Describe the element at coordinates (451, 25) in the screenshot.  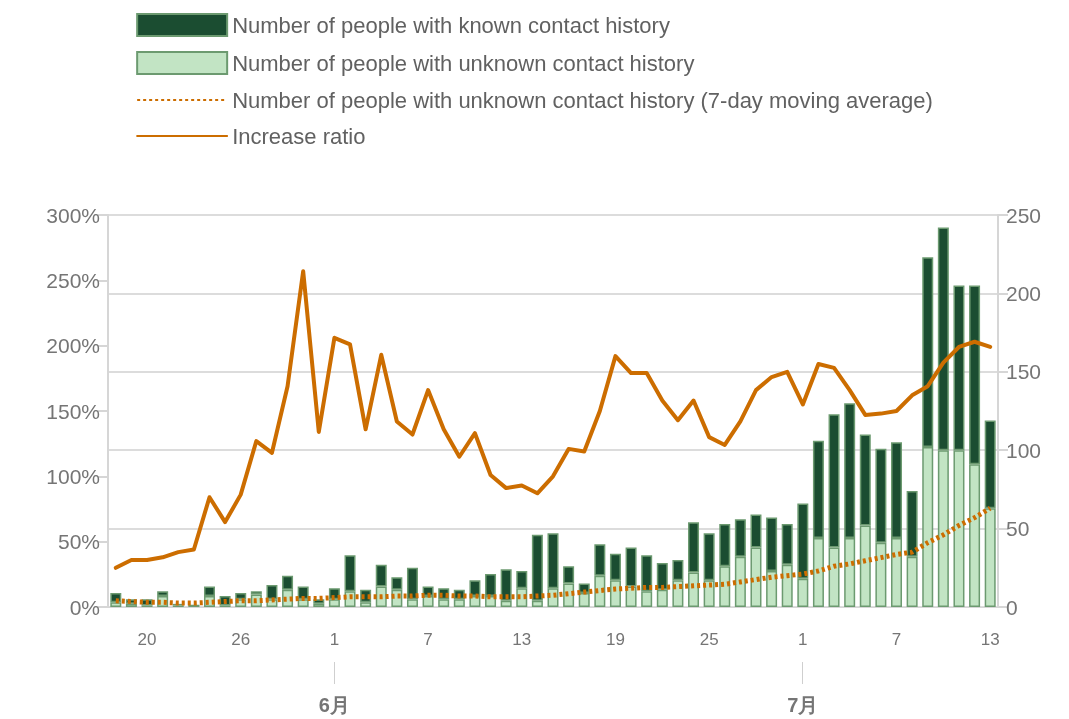
I see `legend-label: Number of people with known contact history` at that location.